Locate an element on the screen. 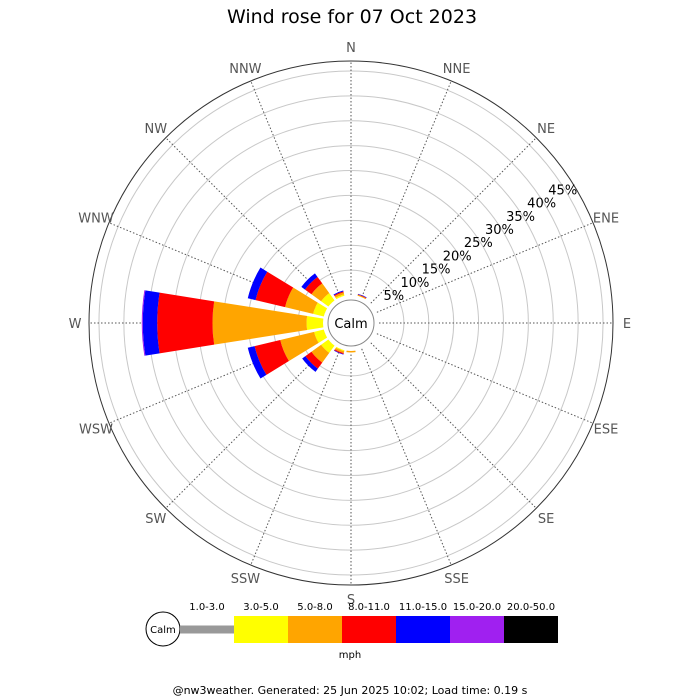 This screenshot has width=700, height=700. radial-tick-label-15pct: 15% is located at coordinates (436, 270).